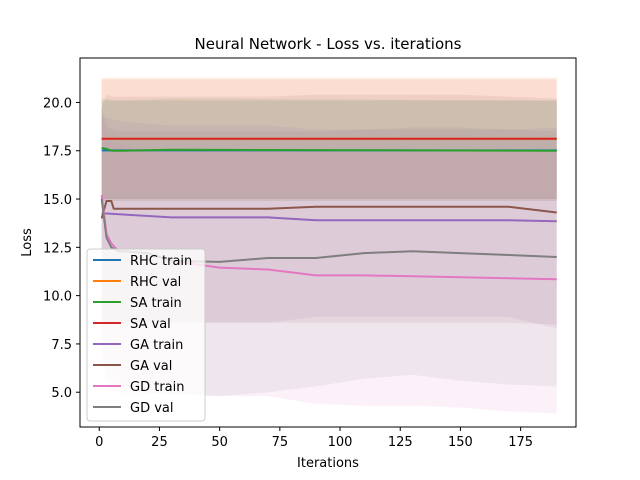 This screenshot has height=480, width=640. What do you see at coordinates (152, 408) in the screenshot?
I see `gd-val-legend-label: GD val` at bounding box center [152, 408].